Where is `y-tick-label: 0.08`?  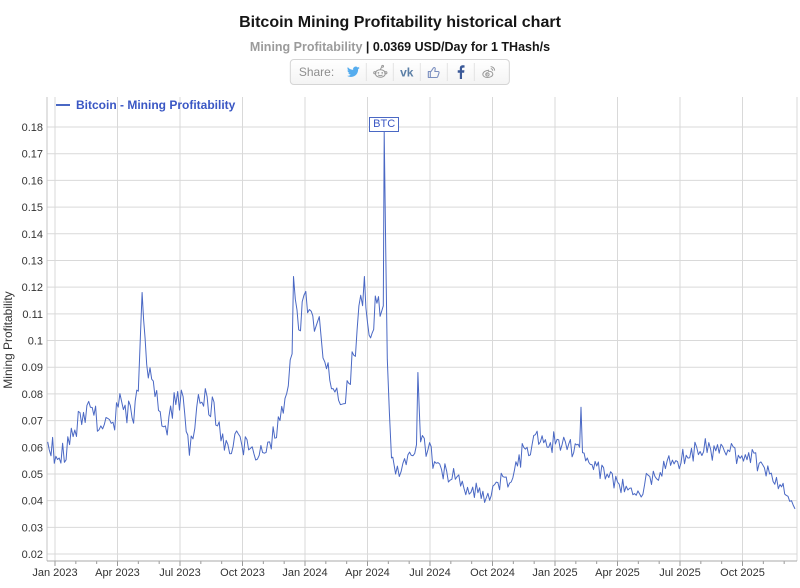
y-tick-label: 0.08 is located at coordinates (32, 395).